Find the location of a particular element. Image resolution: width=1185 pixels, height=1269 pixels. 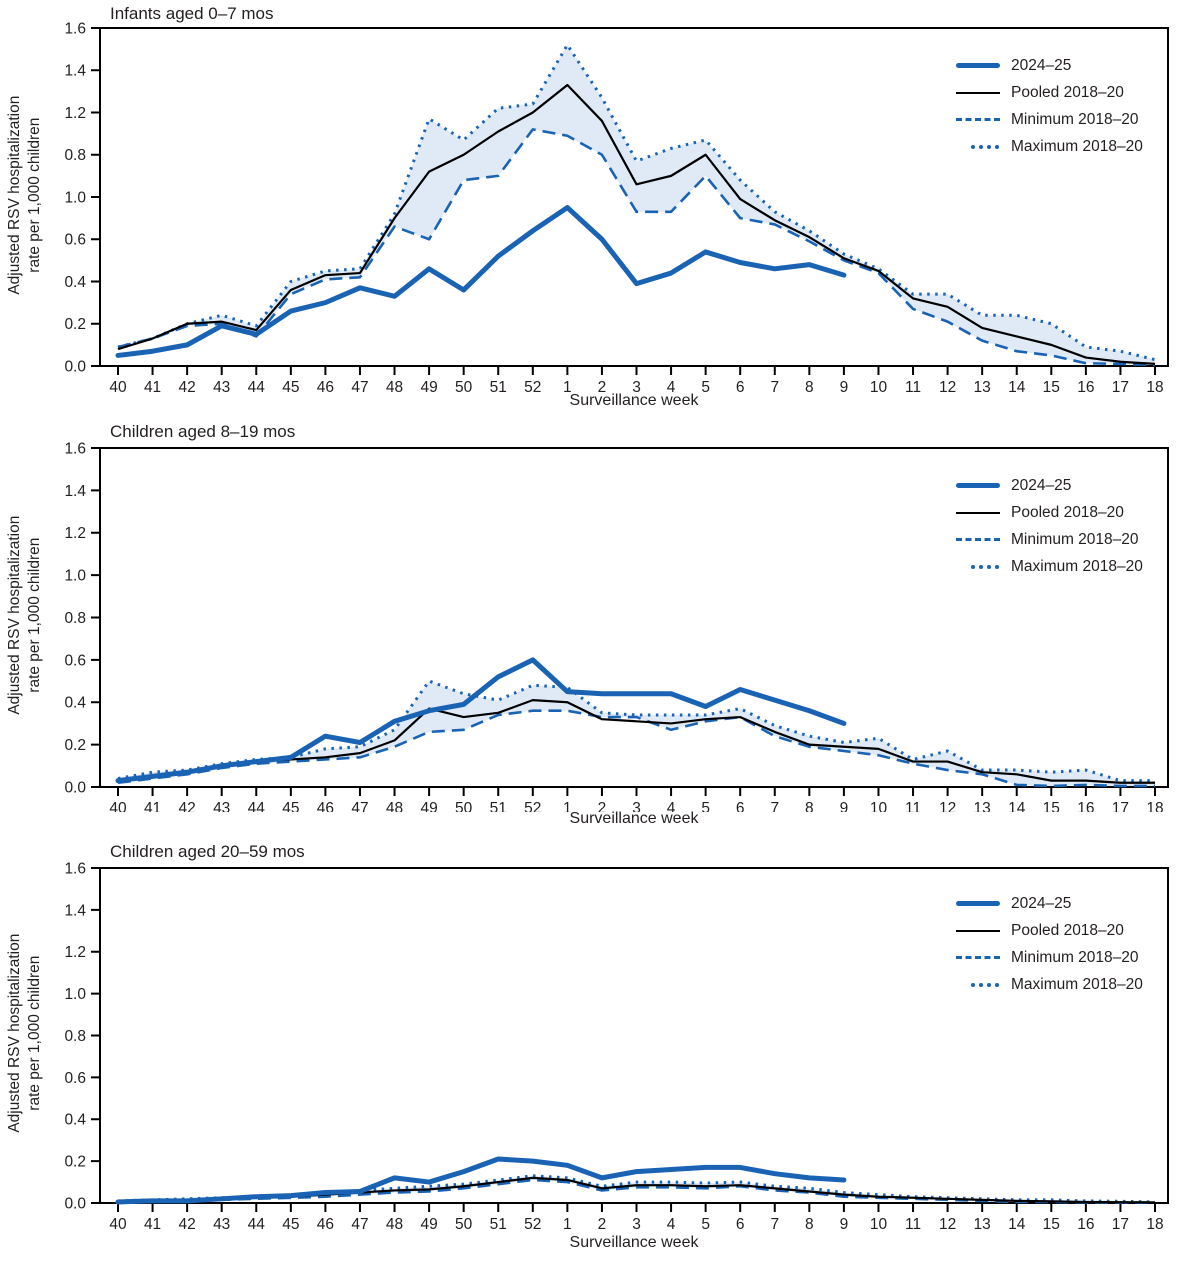

x-tick-label: 11 is located at coordinates (913, 806).